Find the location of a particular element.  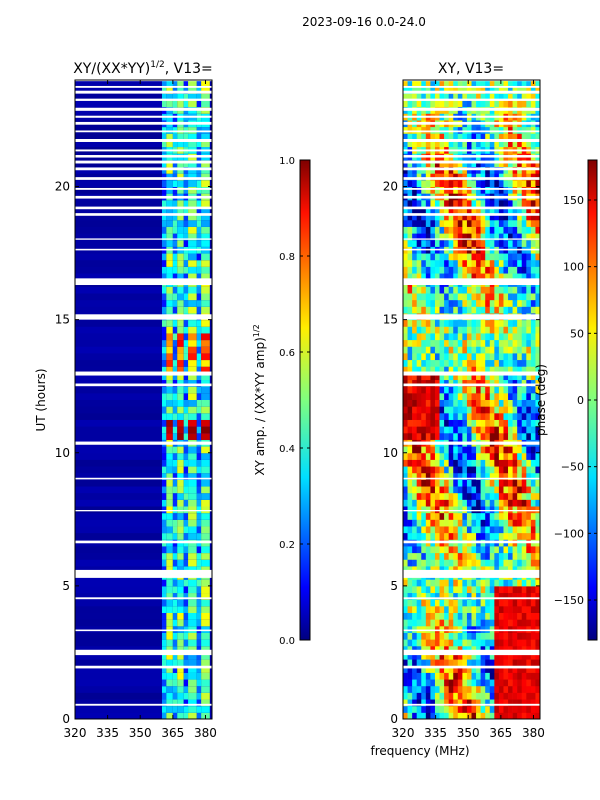

phase-flagged-row is located at coordinates (471, 443).